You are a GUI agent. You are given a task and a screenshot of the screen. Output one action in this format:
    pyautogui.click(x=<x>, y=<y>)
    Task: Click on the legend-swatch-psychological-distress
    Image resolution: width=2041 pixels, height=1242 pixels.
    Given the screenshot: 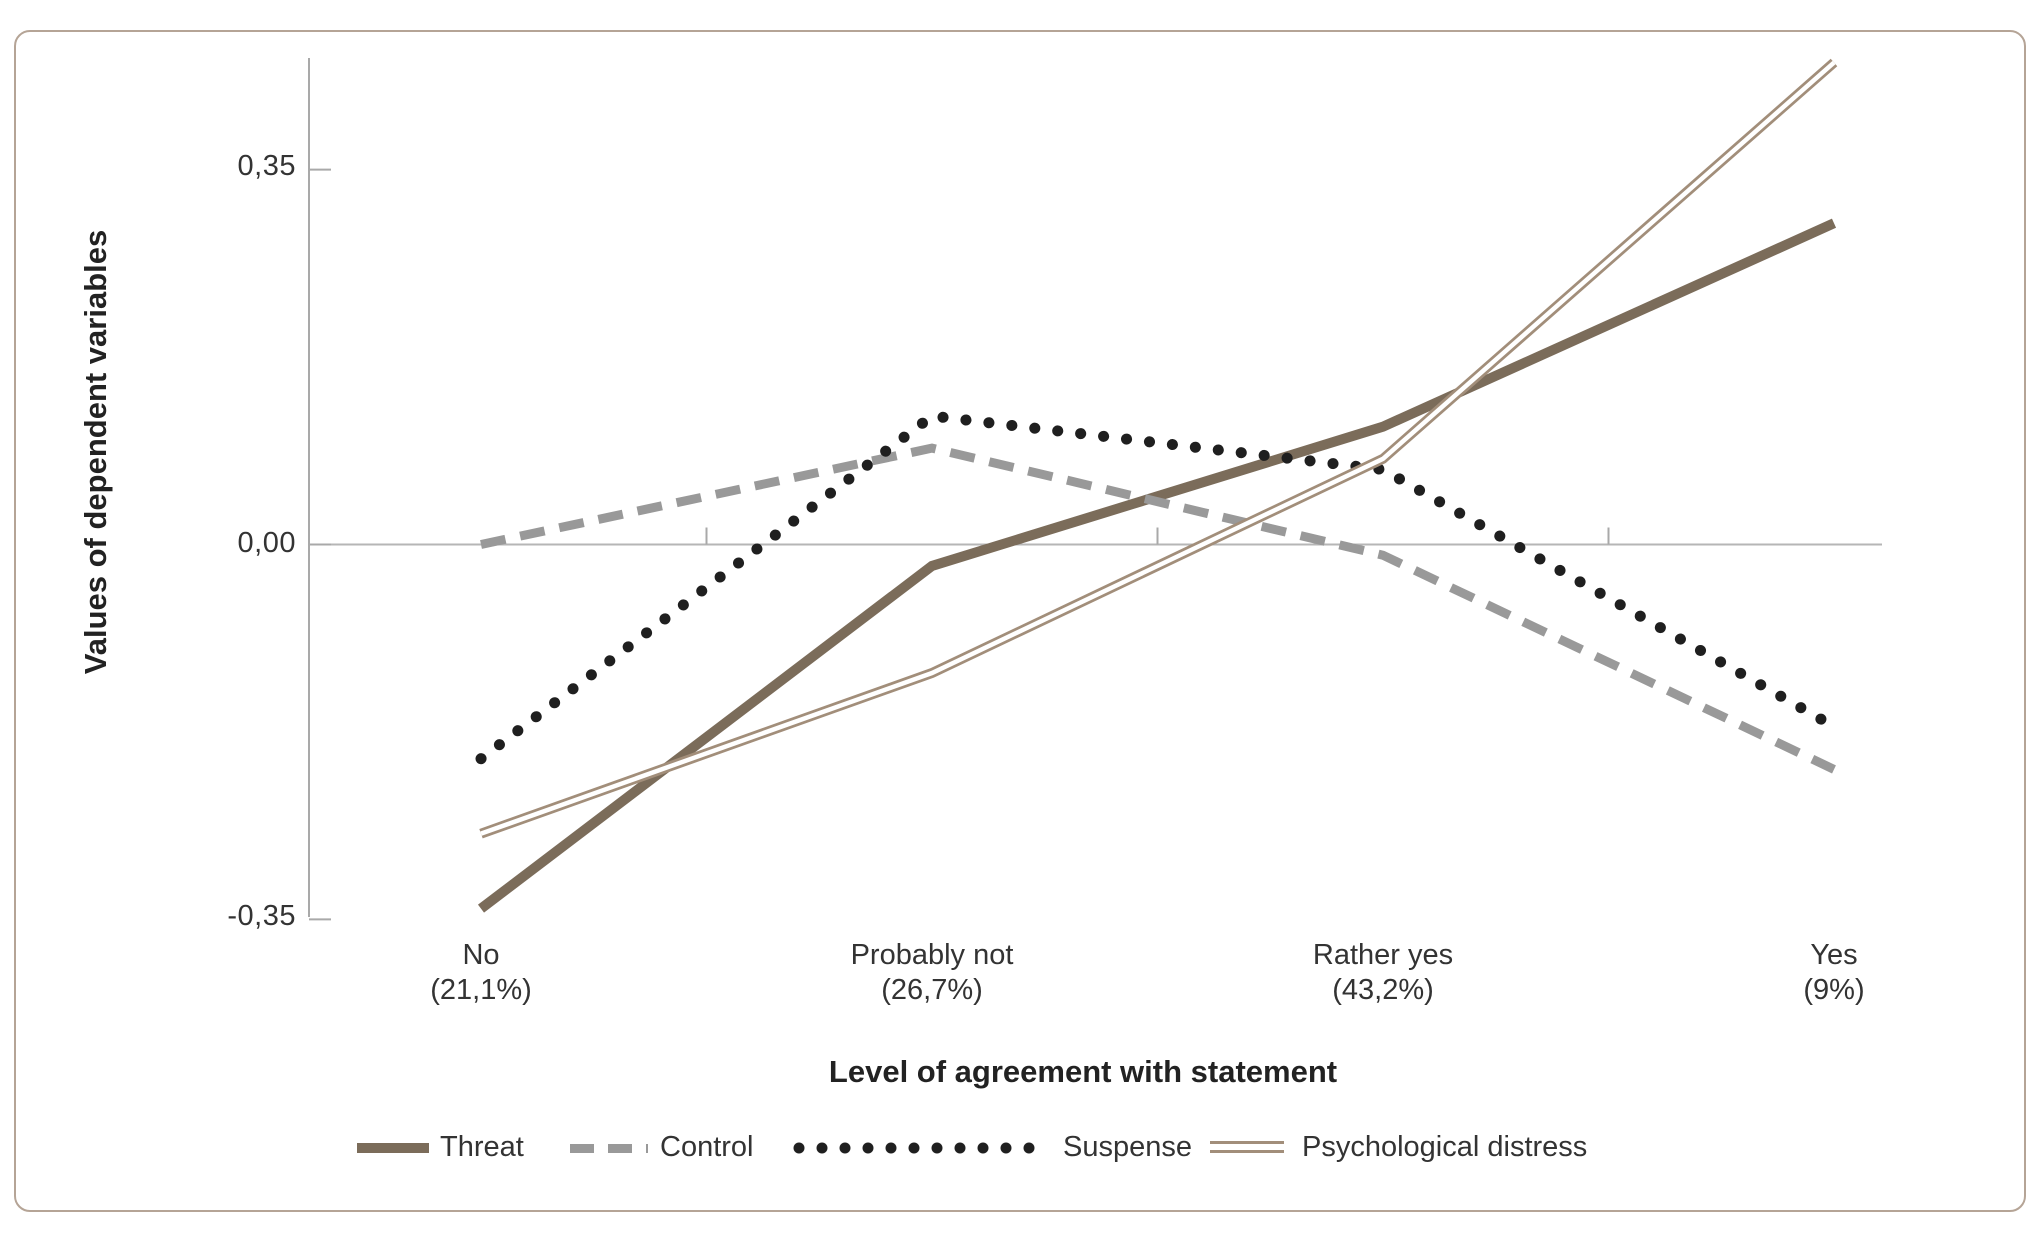 What is the action you would take?
    pyautogui.click(x=1247, y=1147)
    